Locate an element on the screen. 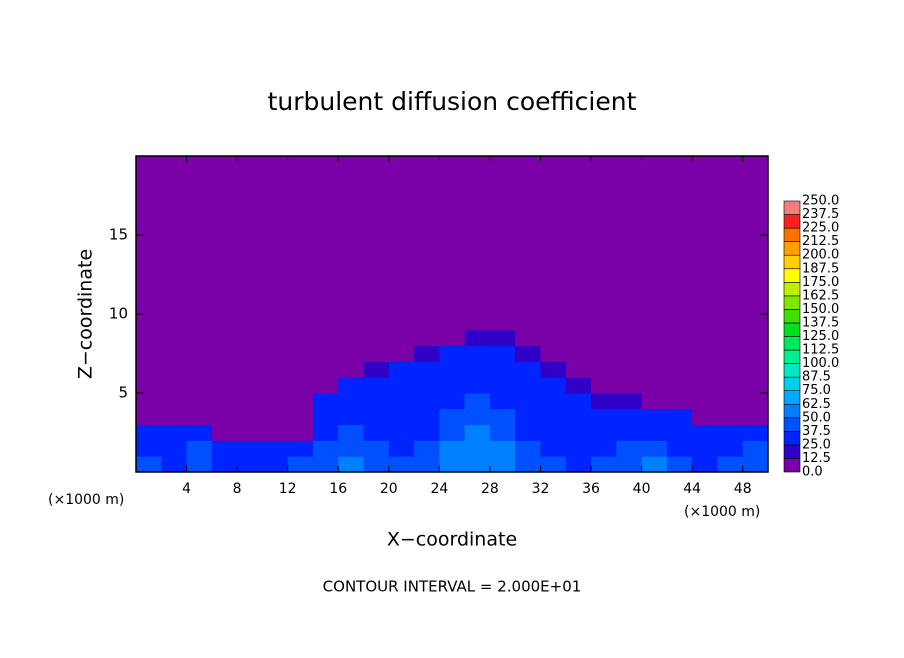 This screenshot has height=658, width=904. colorbar-label: 12.5 is located at coordinates (816, 458).